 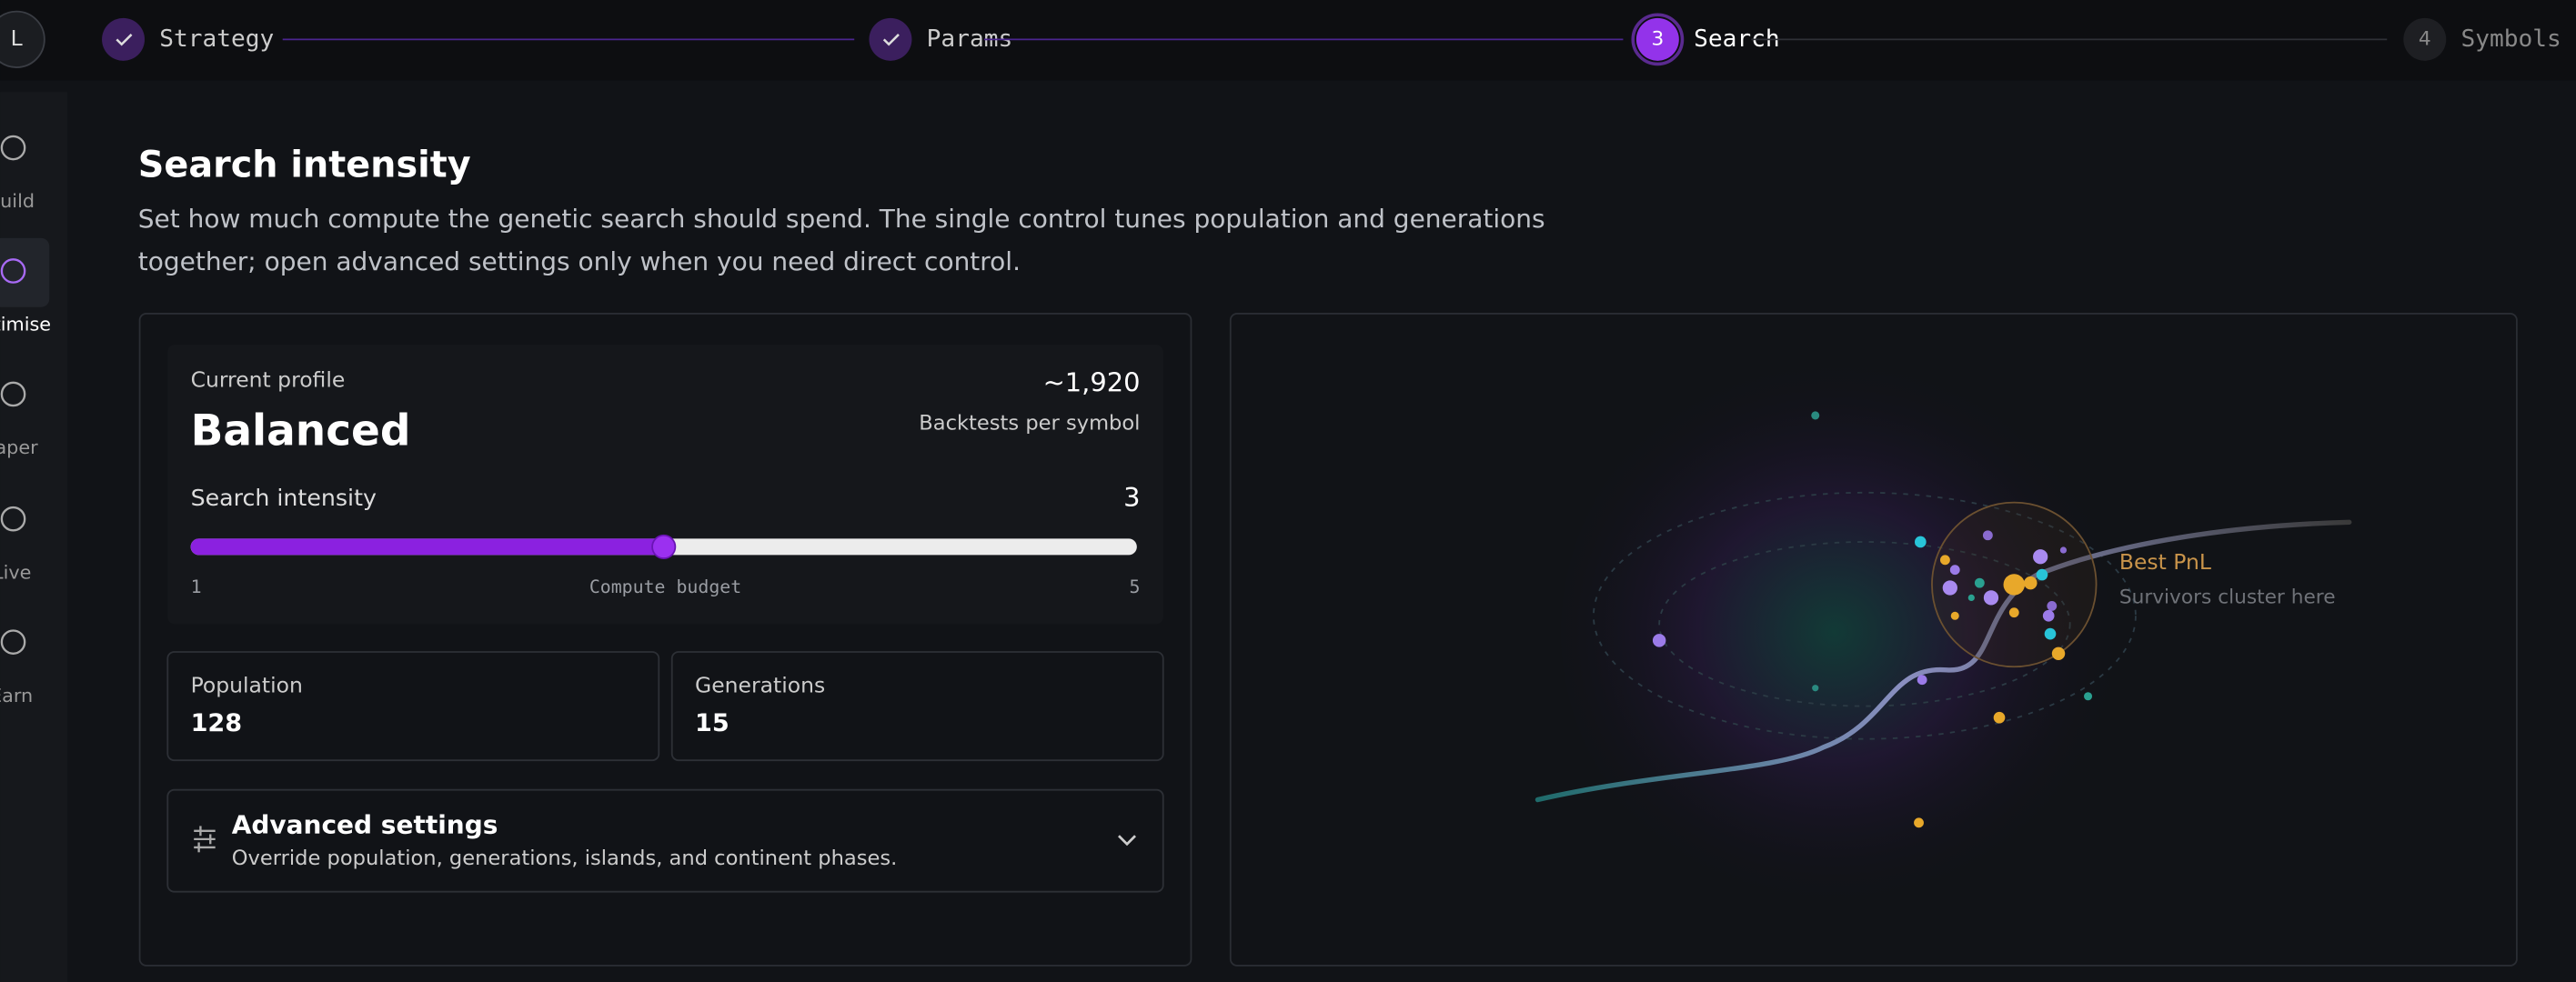 I want to click on section-title: Search intensity, so click(x=304, y=165).